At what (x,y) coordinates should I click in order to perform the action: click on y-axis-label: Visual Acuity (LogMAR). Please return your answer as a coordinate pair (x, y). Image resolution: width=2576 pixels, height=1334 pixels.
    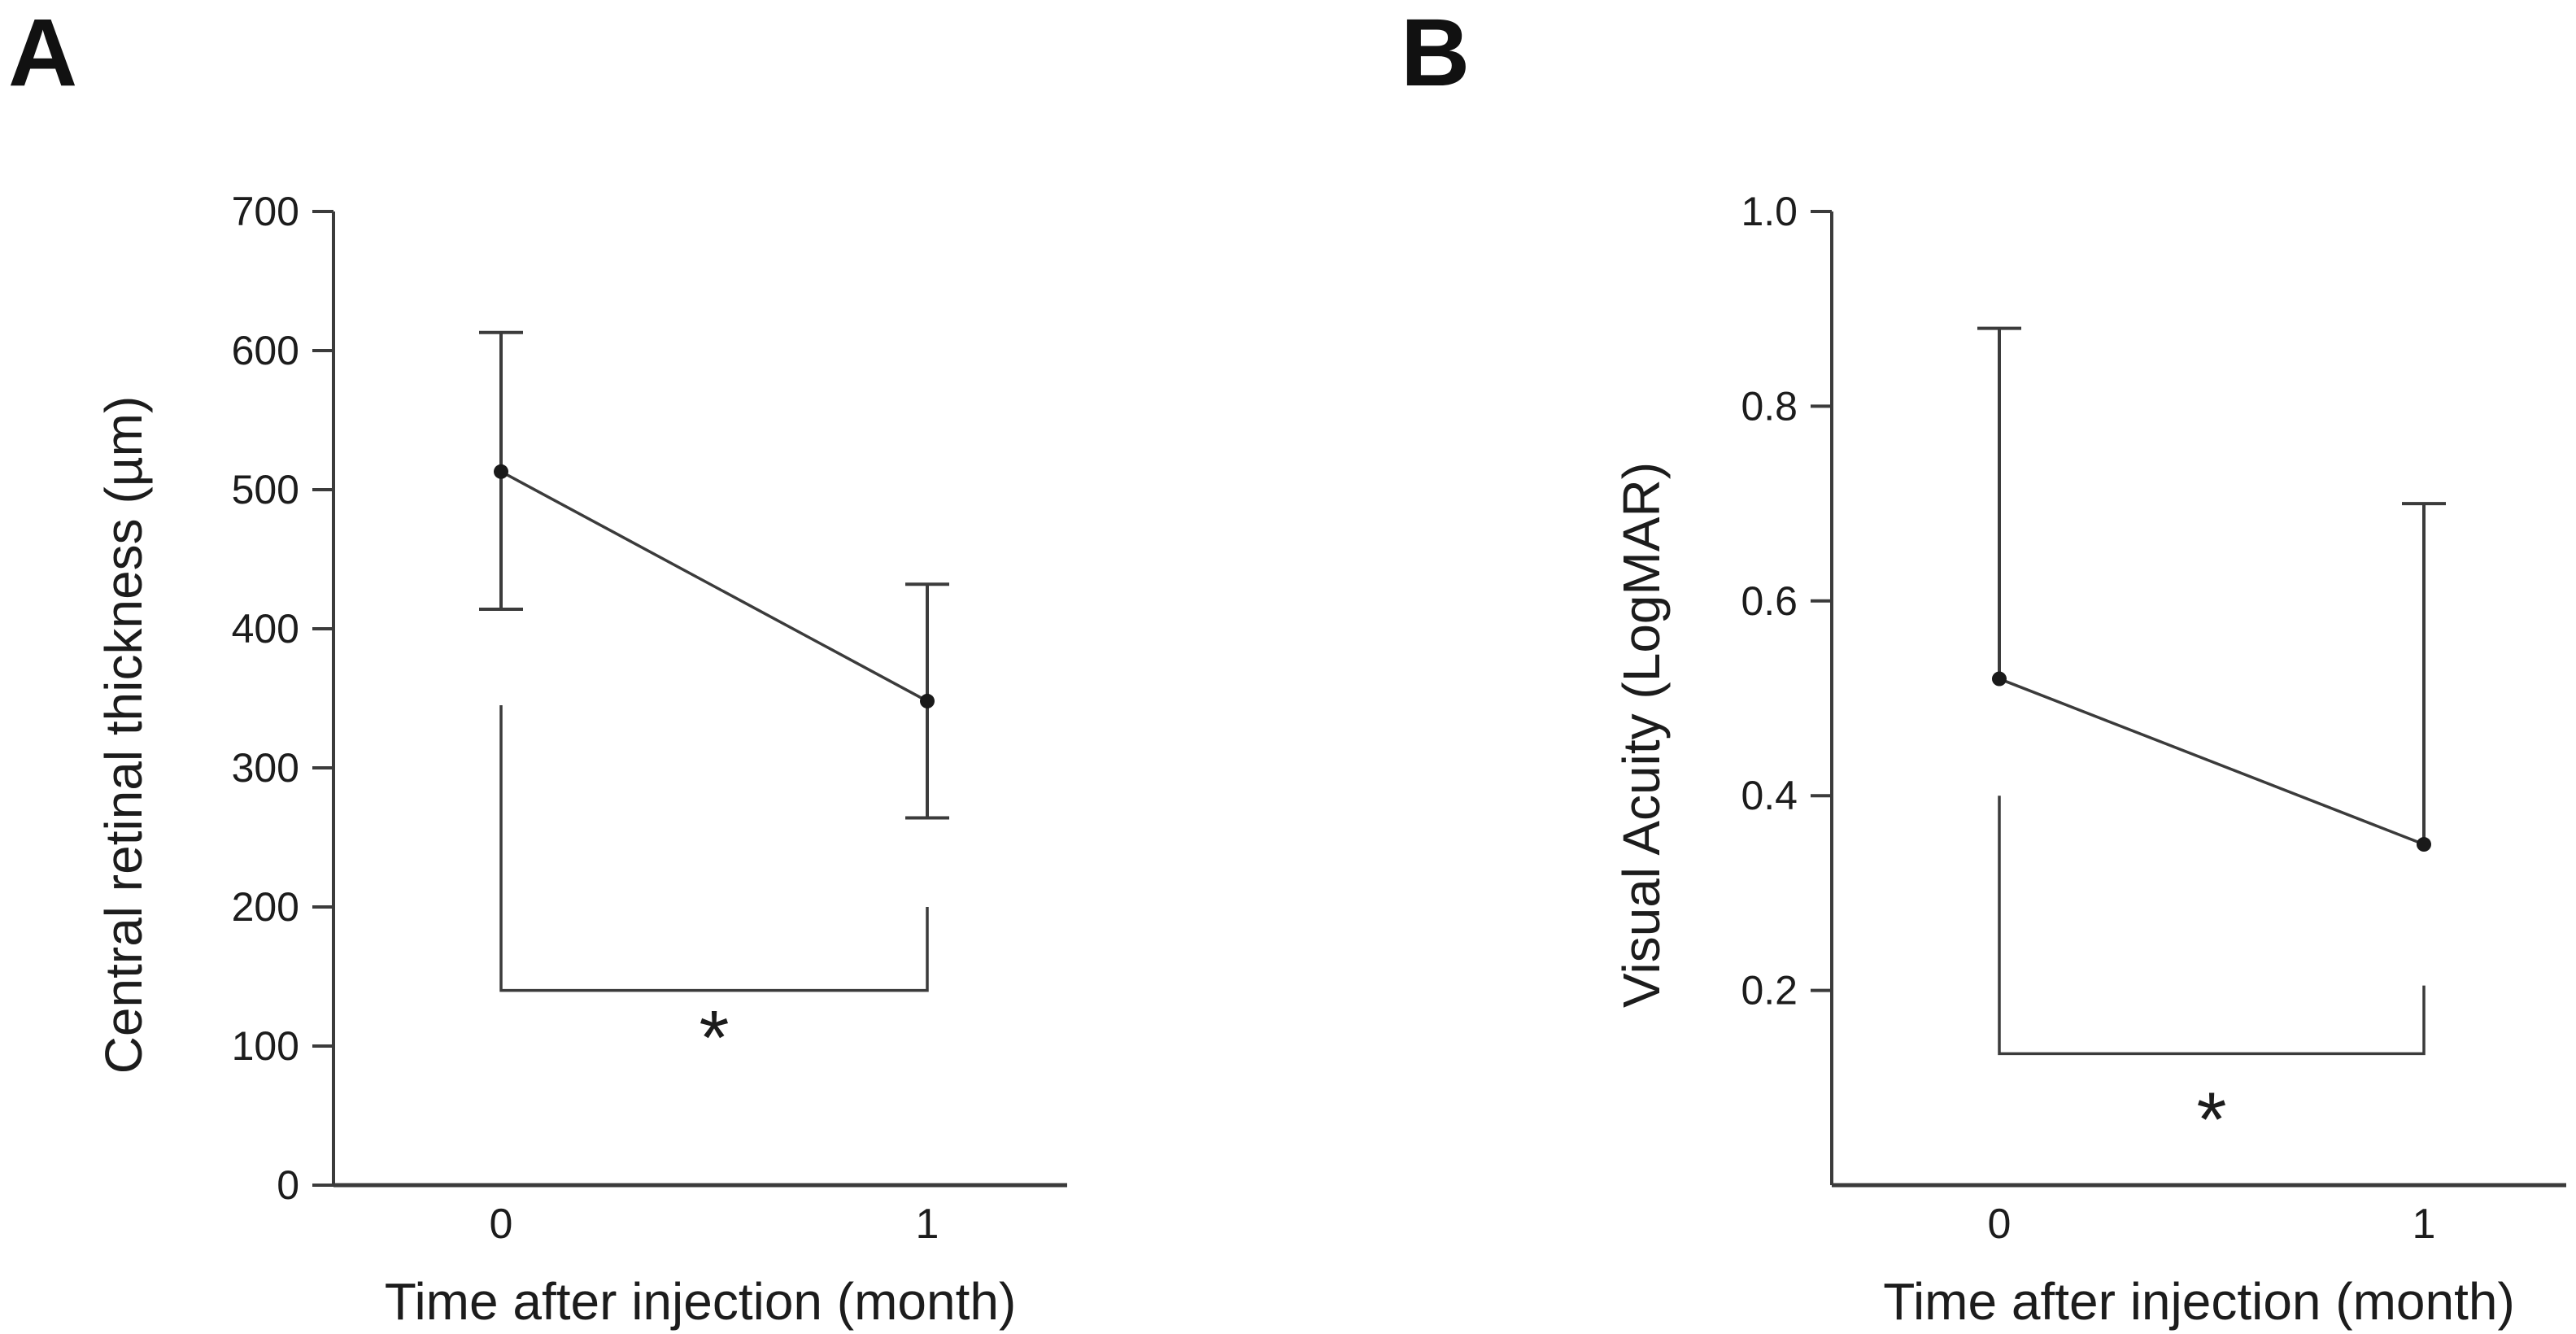
    Looking at the image, I should click on (1641, 735).